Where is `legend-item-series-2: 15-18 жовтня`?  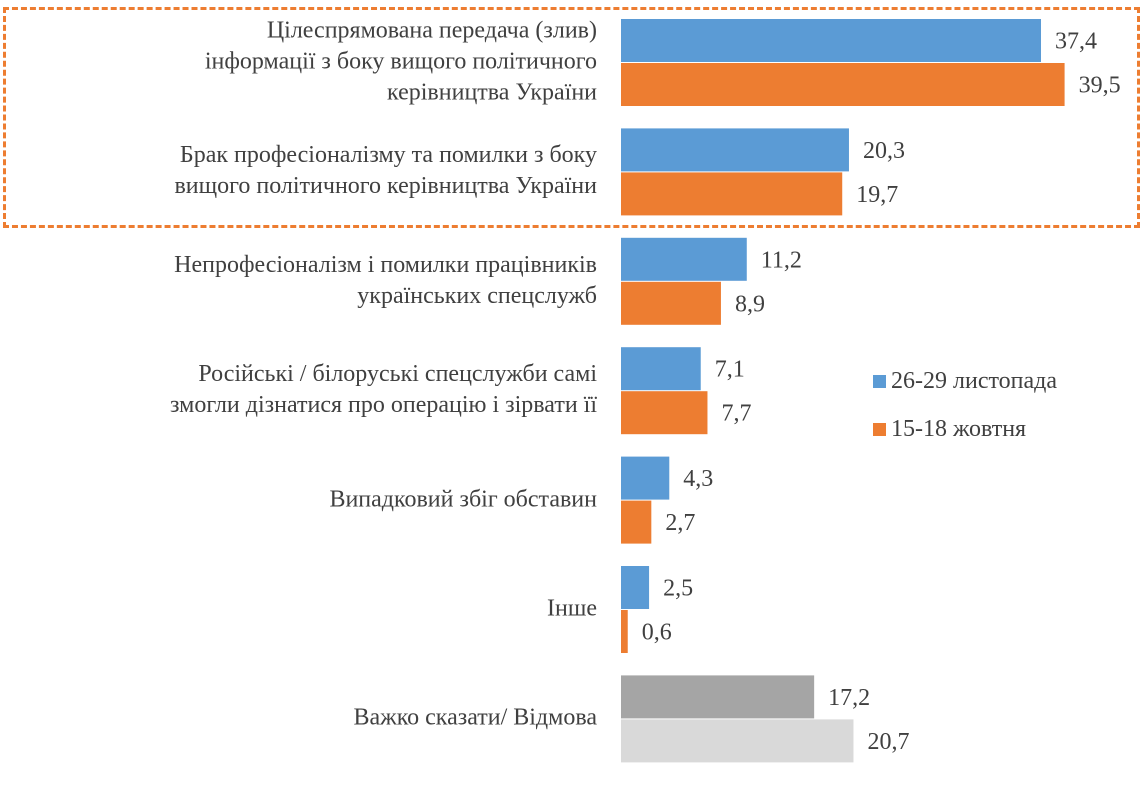 legend-item-series-2: 15-18 жовтня is located at coordinates (949, 429).